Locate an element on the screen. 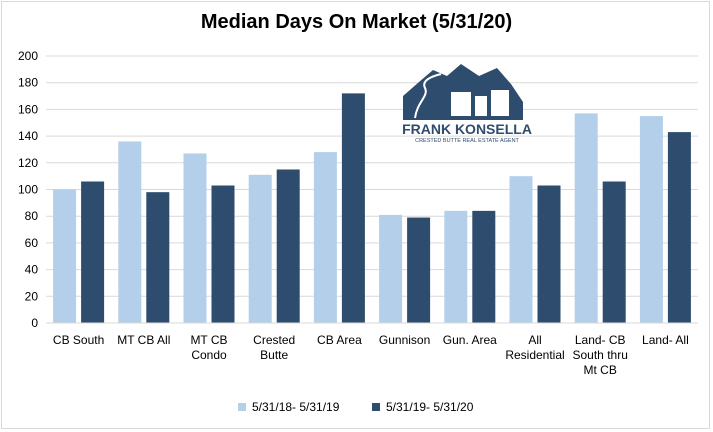 The image size is (713, 432). x-category-label: CB South is located at coordinates (78, 340).